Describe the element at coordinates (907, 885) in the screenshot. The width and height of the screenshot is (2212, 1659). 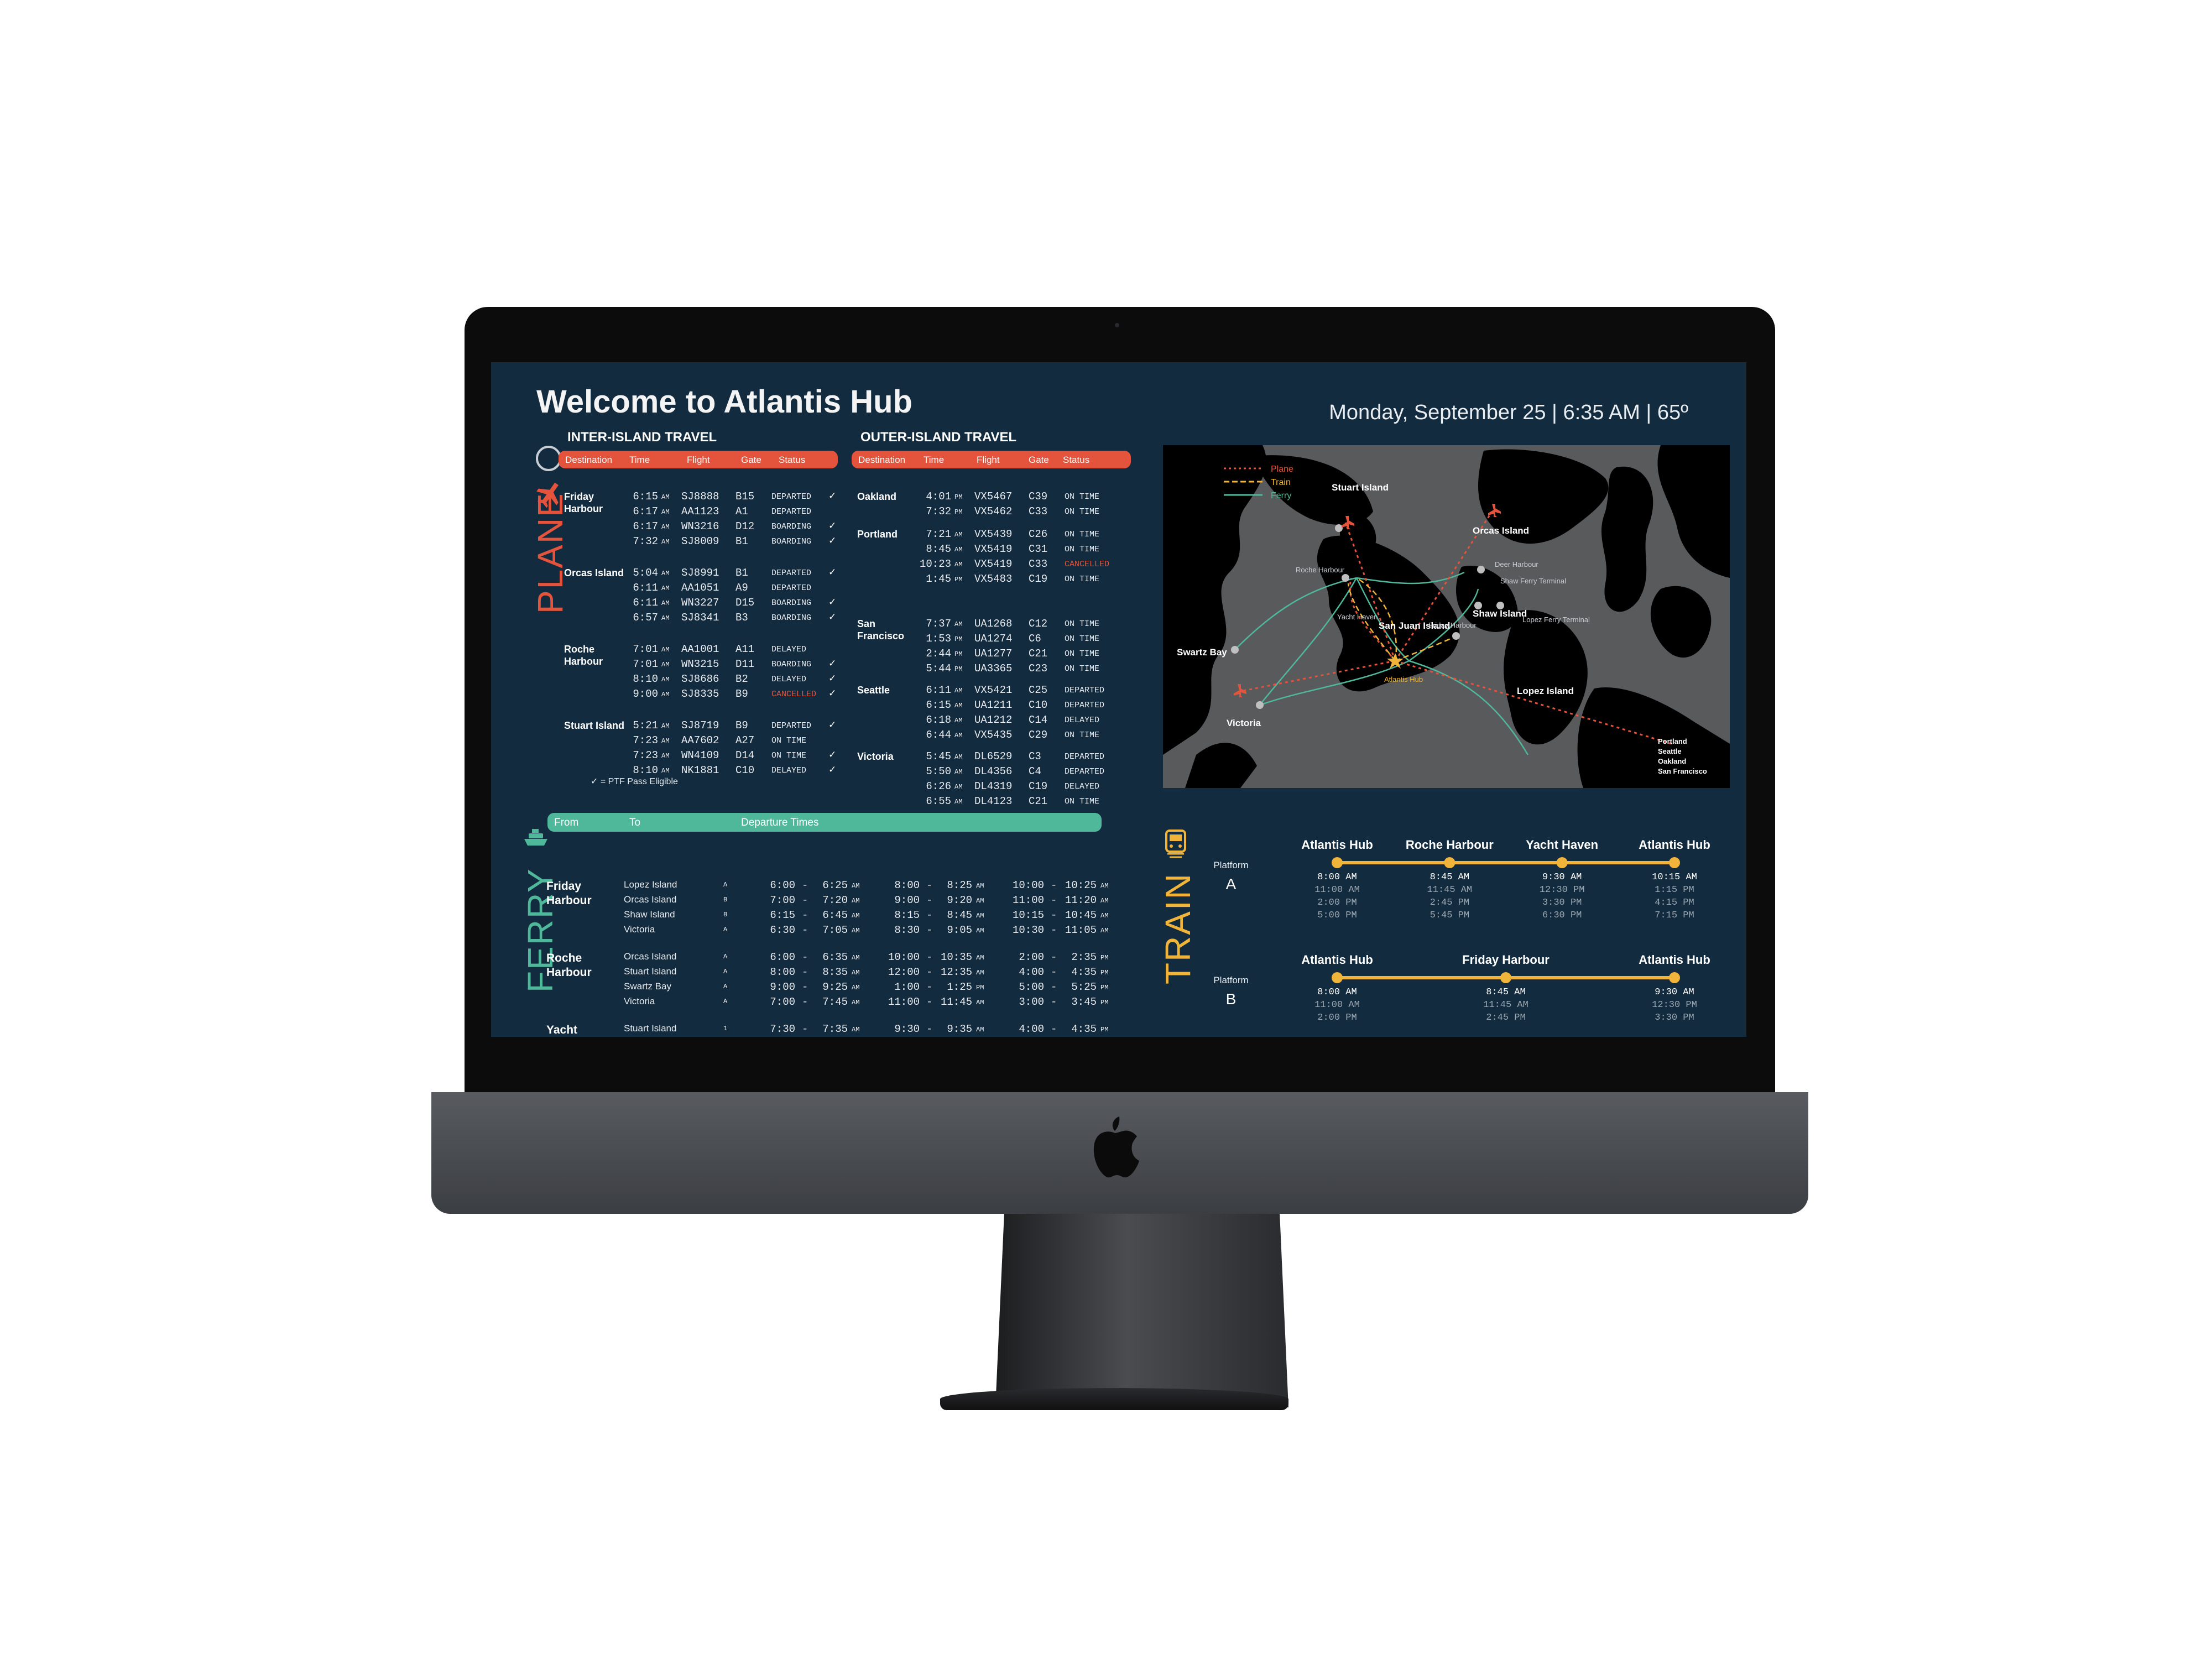
I see `ferry-depart: 8:00` at that location.